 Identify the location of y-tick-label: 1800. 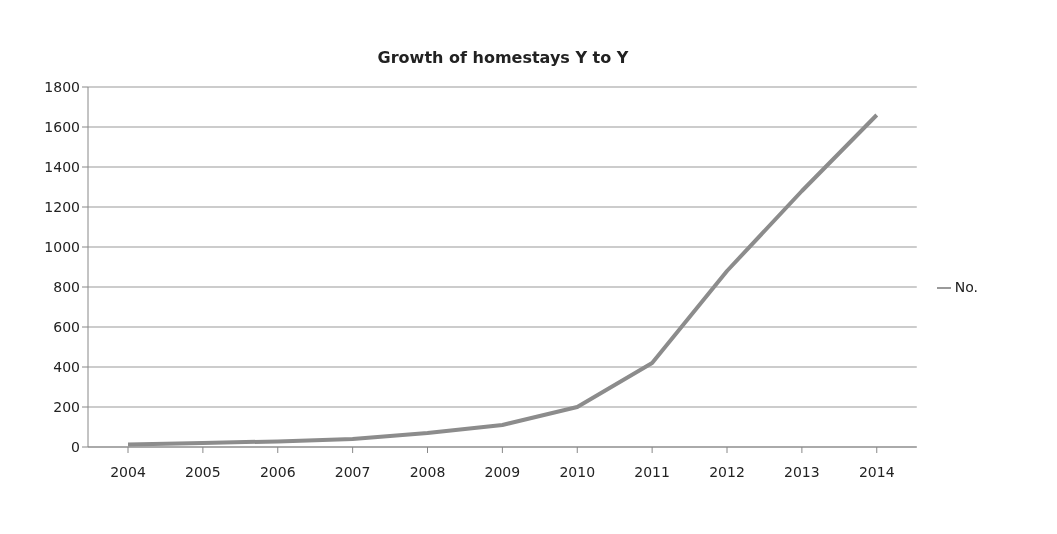
(62, 86).